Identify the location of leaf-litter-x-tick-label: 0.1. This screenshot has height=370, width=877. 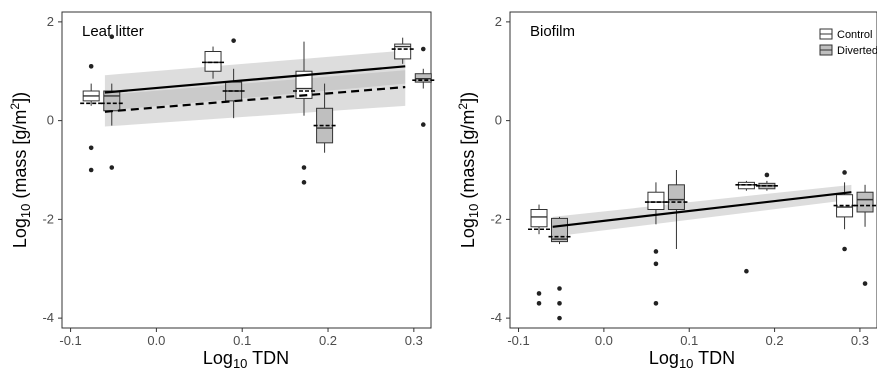
(242, 340).